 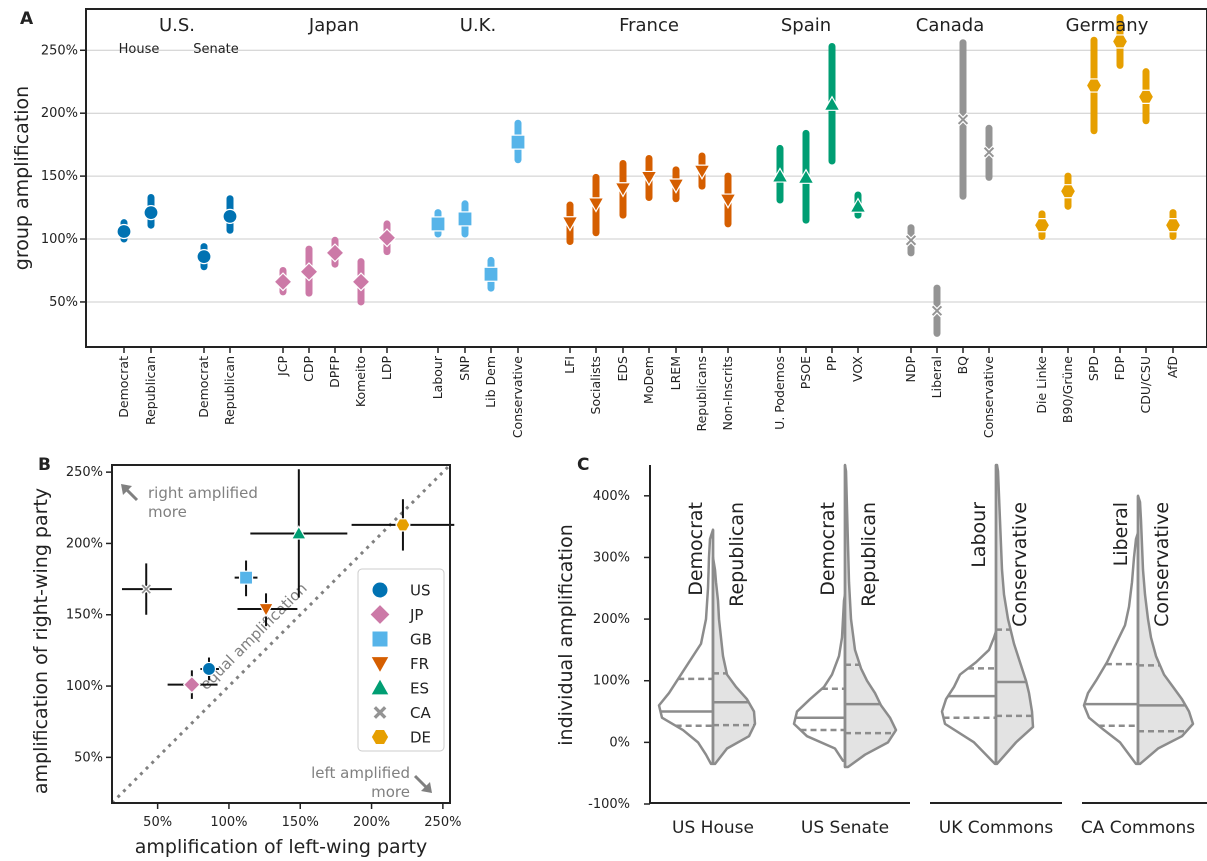 What do you see at coordinates (416, 615) in the screenshot?
I see `legend-label: JP` at bounding box center [416, 615].